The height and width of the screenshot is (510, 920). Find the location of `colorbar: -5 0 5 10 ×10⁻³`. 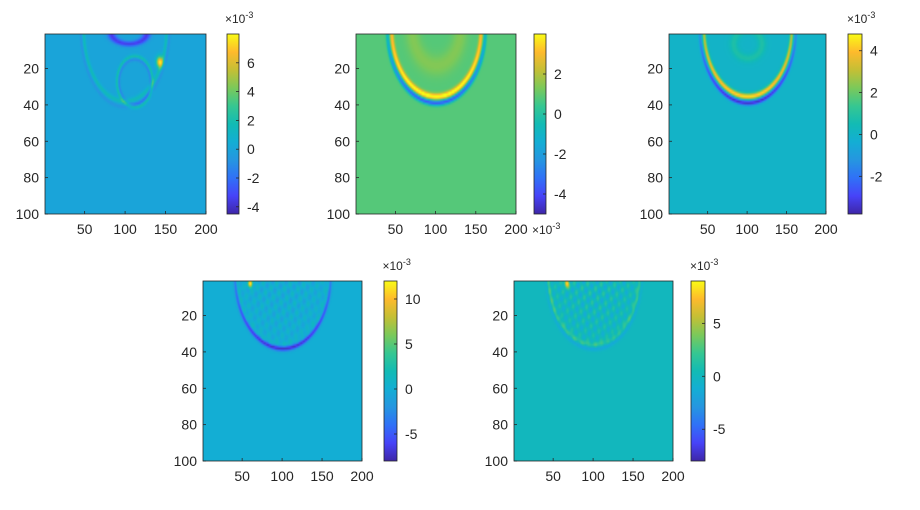

colorbar: -5 0 5 10 ×10⁻³ is located at coordinates (402, 359).